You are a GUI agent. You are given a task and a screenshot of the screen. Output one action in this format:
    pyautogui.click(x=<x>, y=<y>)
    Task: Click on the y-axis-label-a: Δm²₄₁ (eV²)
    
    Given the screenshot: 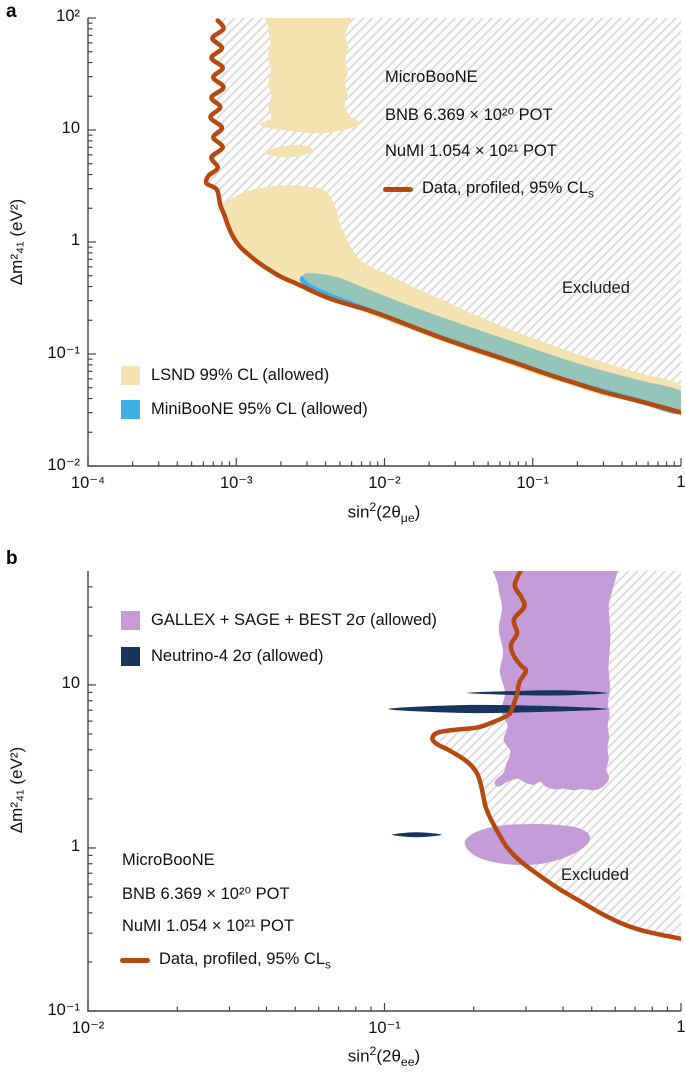 What is the action you would take?
    pyautogui.click(x=16, y=242)
    